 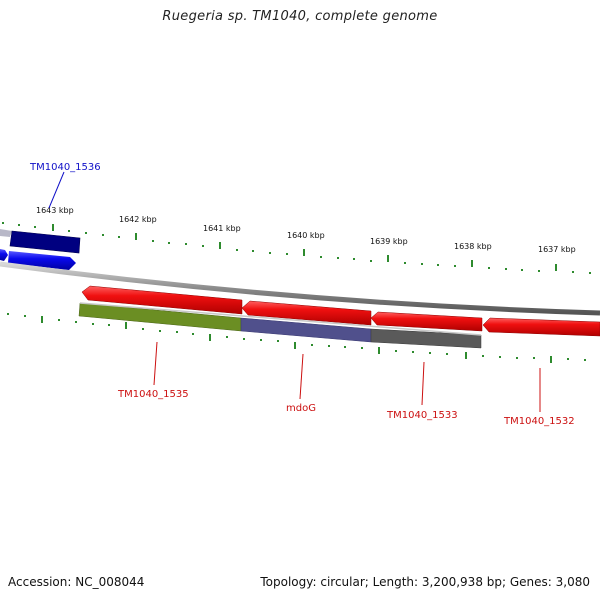 I want to click on gene-label-mdog: mdoG, so click(x=301, y=408).